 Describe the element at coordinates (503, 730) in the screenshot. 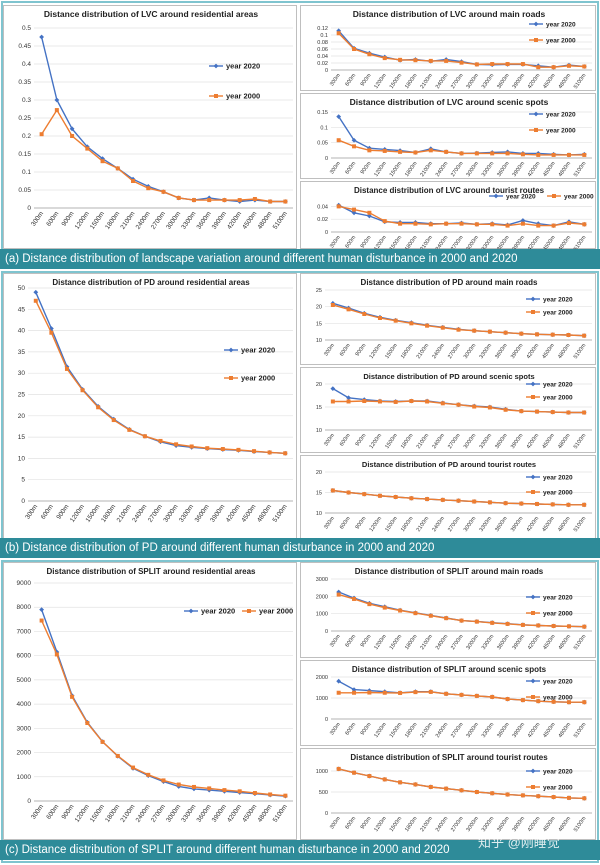

I see `x-tick-label: 3600m` at that location.